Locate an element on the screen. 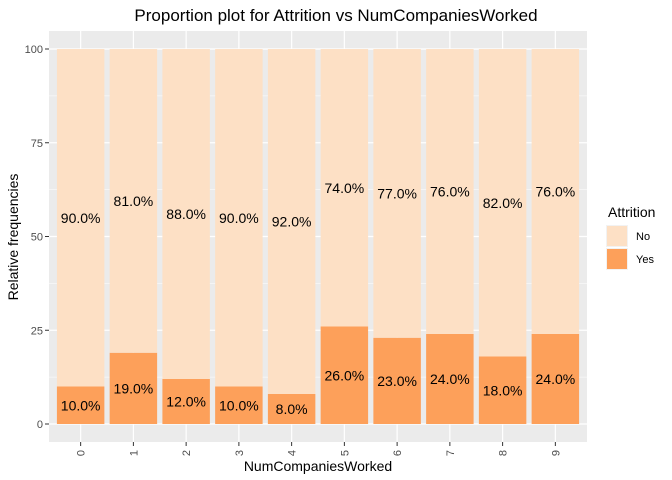 This screenshot has width=672, height=480. x-tick-label: 5 is located at coordinates (345, 453).